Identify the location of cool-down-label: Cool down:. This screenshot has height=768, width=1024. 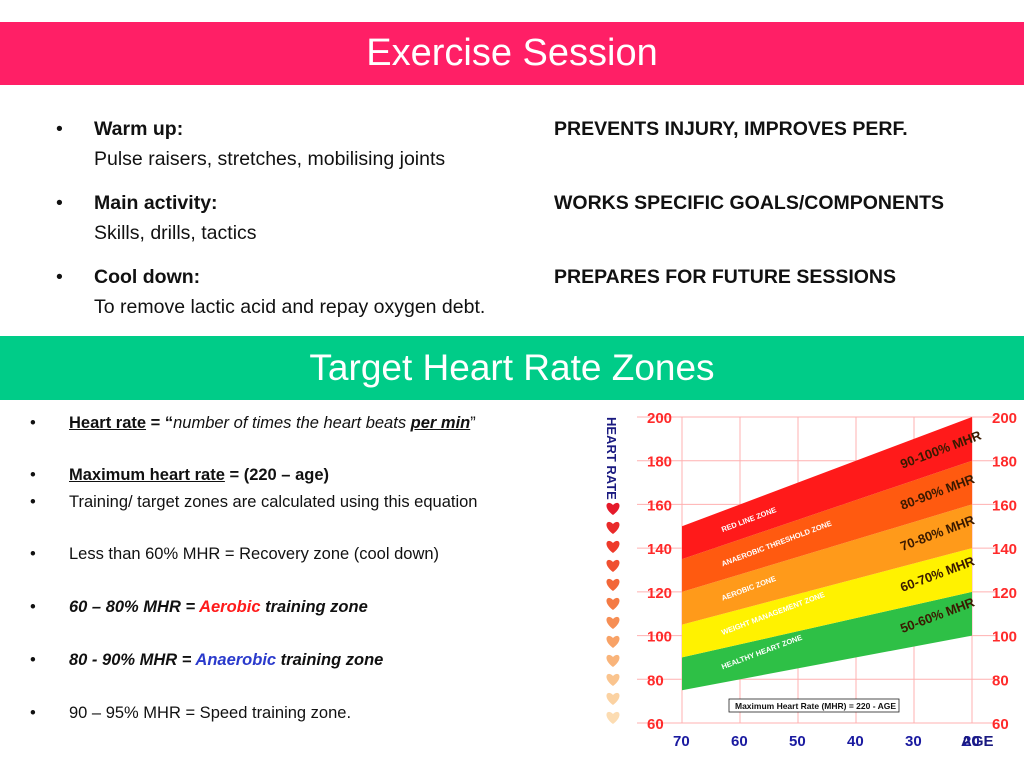
(147, 277).